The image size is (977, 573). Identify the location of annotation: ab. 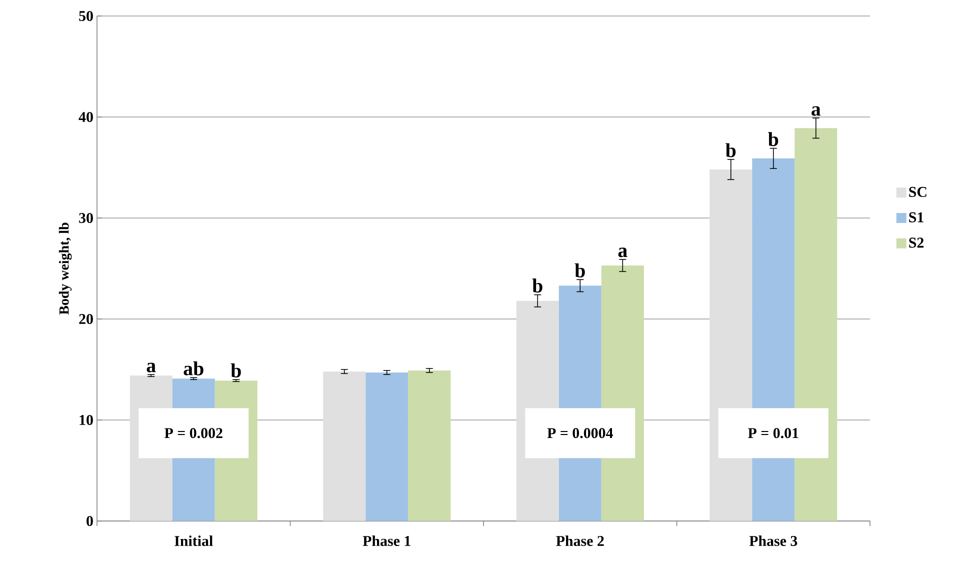
(194, 368).